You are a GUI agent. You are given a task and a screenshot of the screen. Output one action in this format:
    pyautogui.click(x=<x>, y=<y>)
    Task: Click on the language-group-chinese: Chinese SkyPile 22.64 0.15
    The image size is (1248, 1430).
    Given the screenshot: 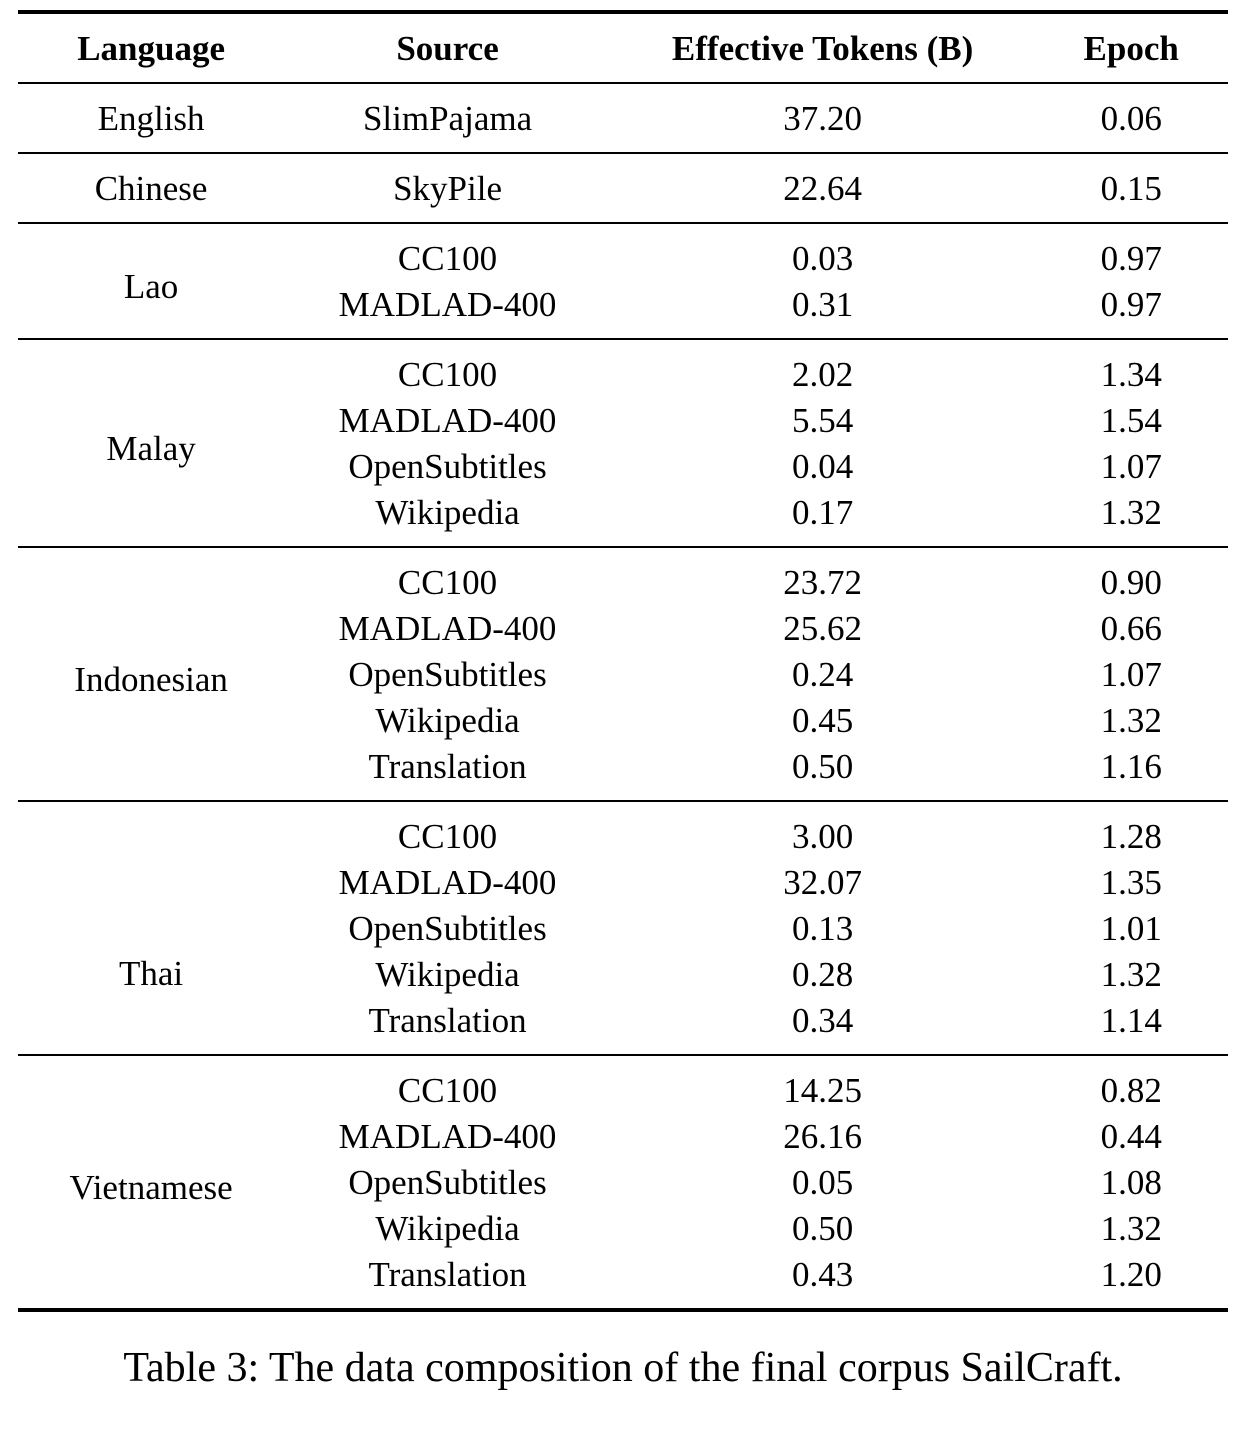 What is the action you would take?
    pyautogui.click(x=623, y=188)
    